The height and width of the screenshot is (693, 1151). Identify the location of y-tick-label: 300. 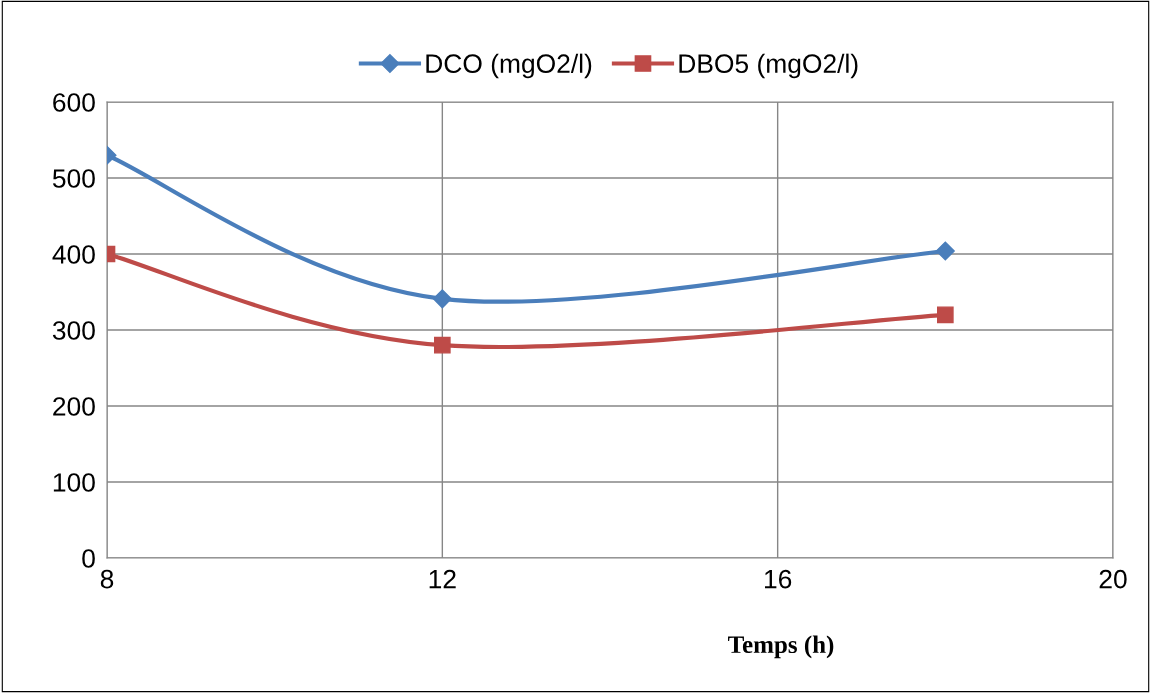
(73, 330).